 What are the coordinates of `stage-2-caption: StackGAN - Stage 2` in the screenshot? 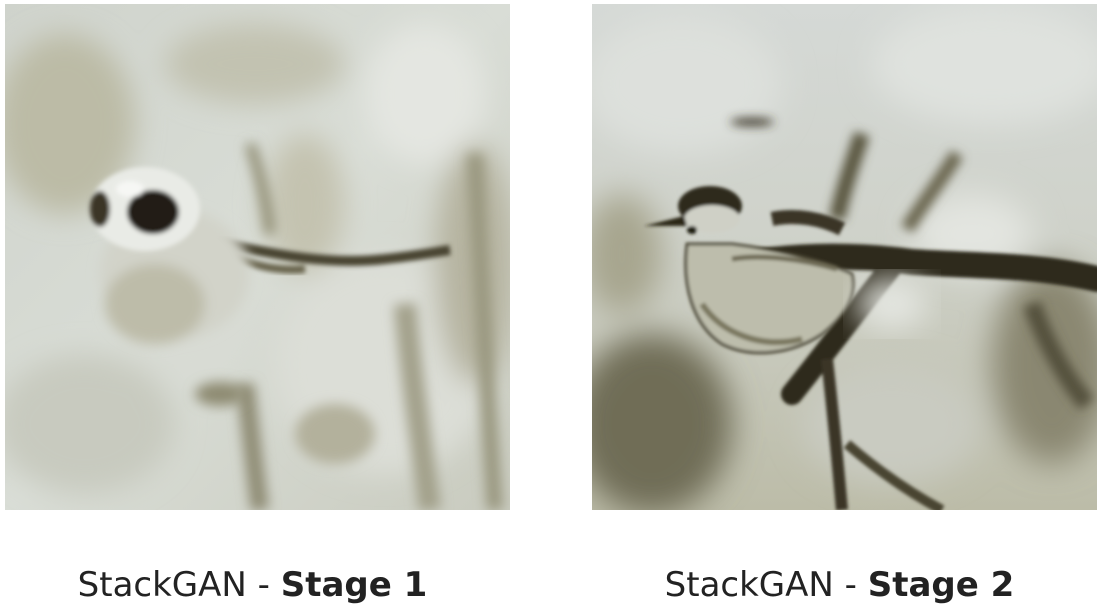 It's located at (839, 585).